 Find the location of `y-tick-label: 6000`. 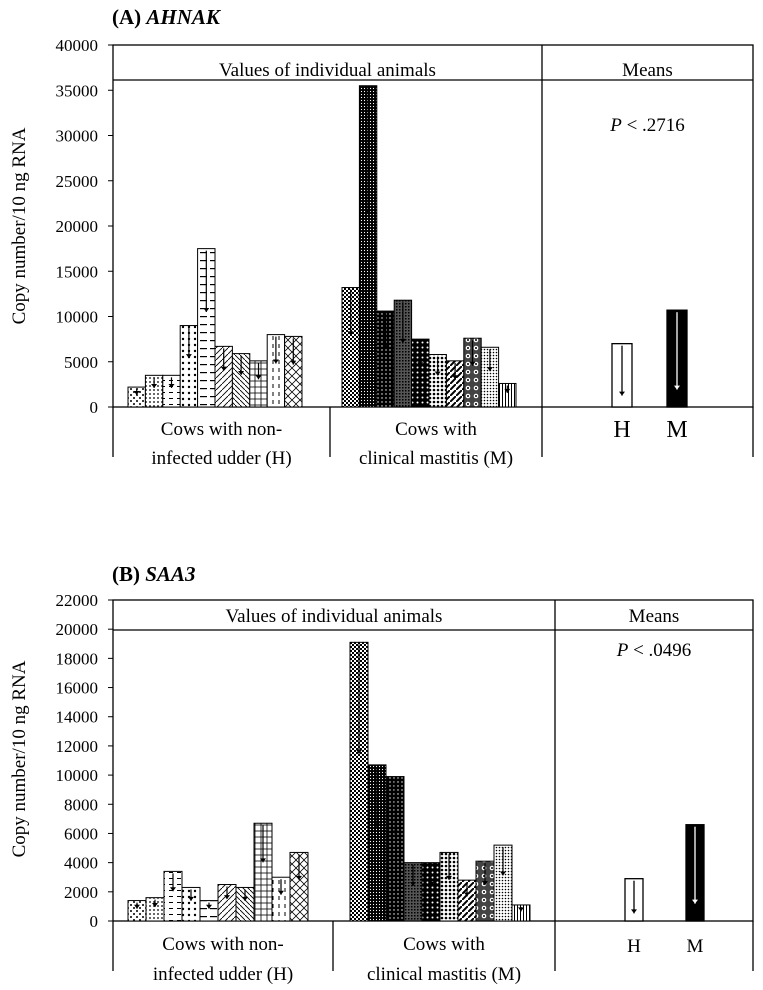

y-tick-label: 6000 is located at coordinates (81, 833).